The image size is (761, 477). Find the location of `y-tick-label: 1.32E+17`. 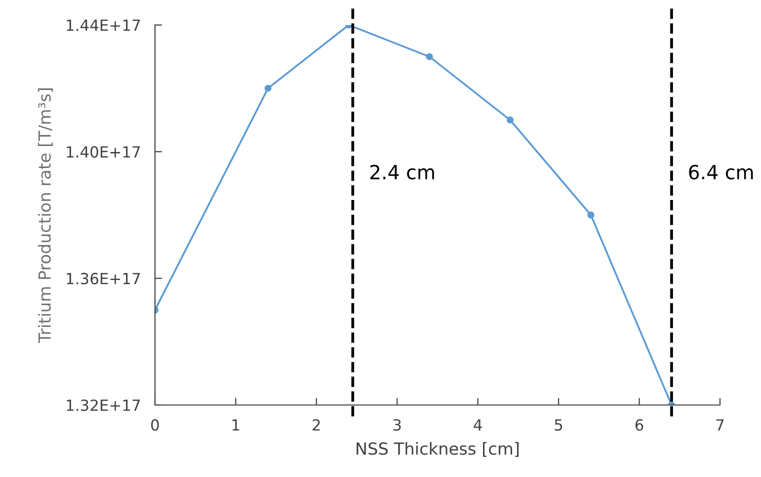

y-tick-label: 1.32E+17 is located at coordinates (103, 405).